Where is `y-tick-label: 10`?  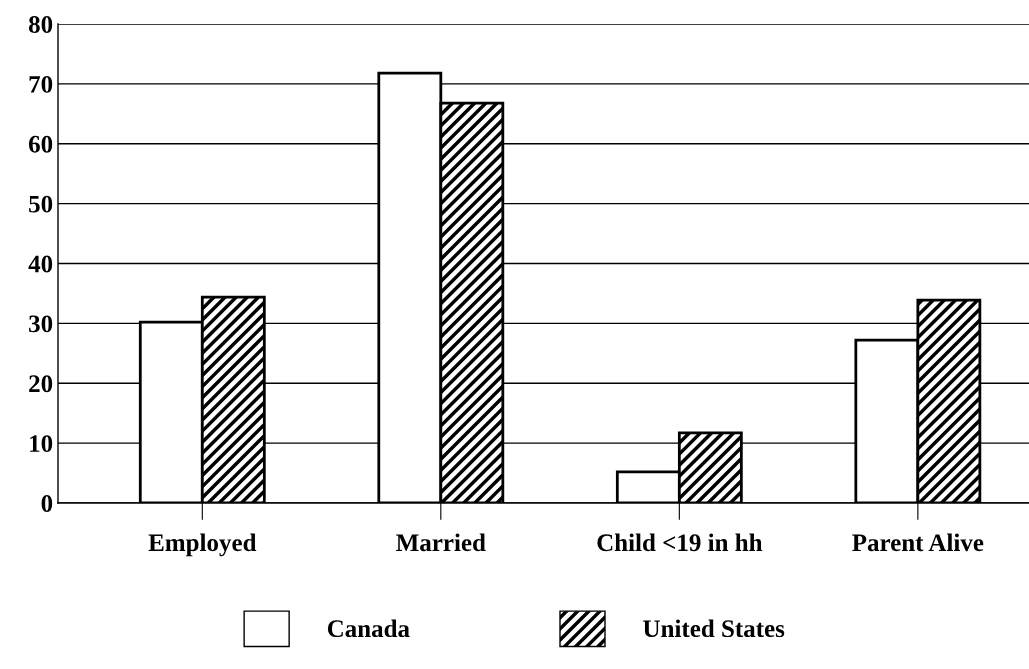
y-tick-label: 10 is located at coordinates (41, 444).